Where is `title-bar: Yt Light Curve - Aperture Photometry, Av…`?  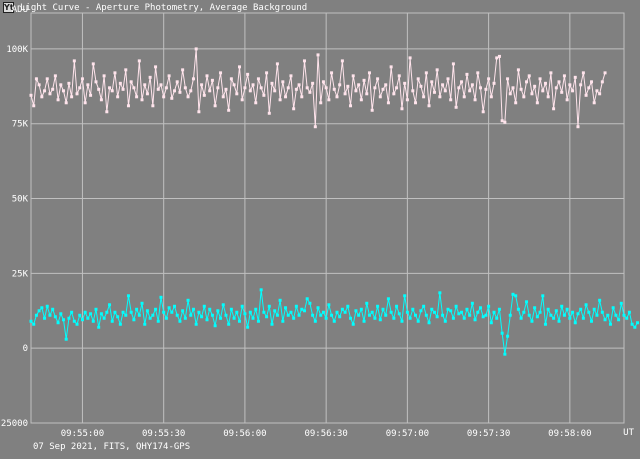
title-bar: Yt Light Curve - Aperture Photometry, Av… is located at coordinates (320, 8).